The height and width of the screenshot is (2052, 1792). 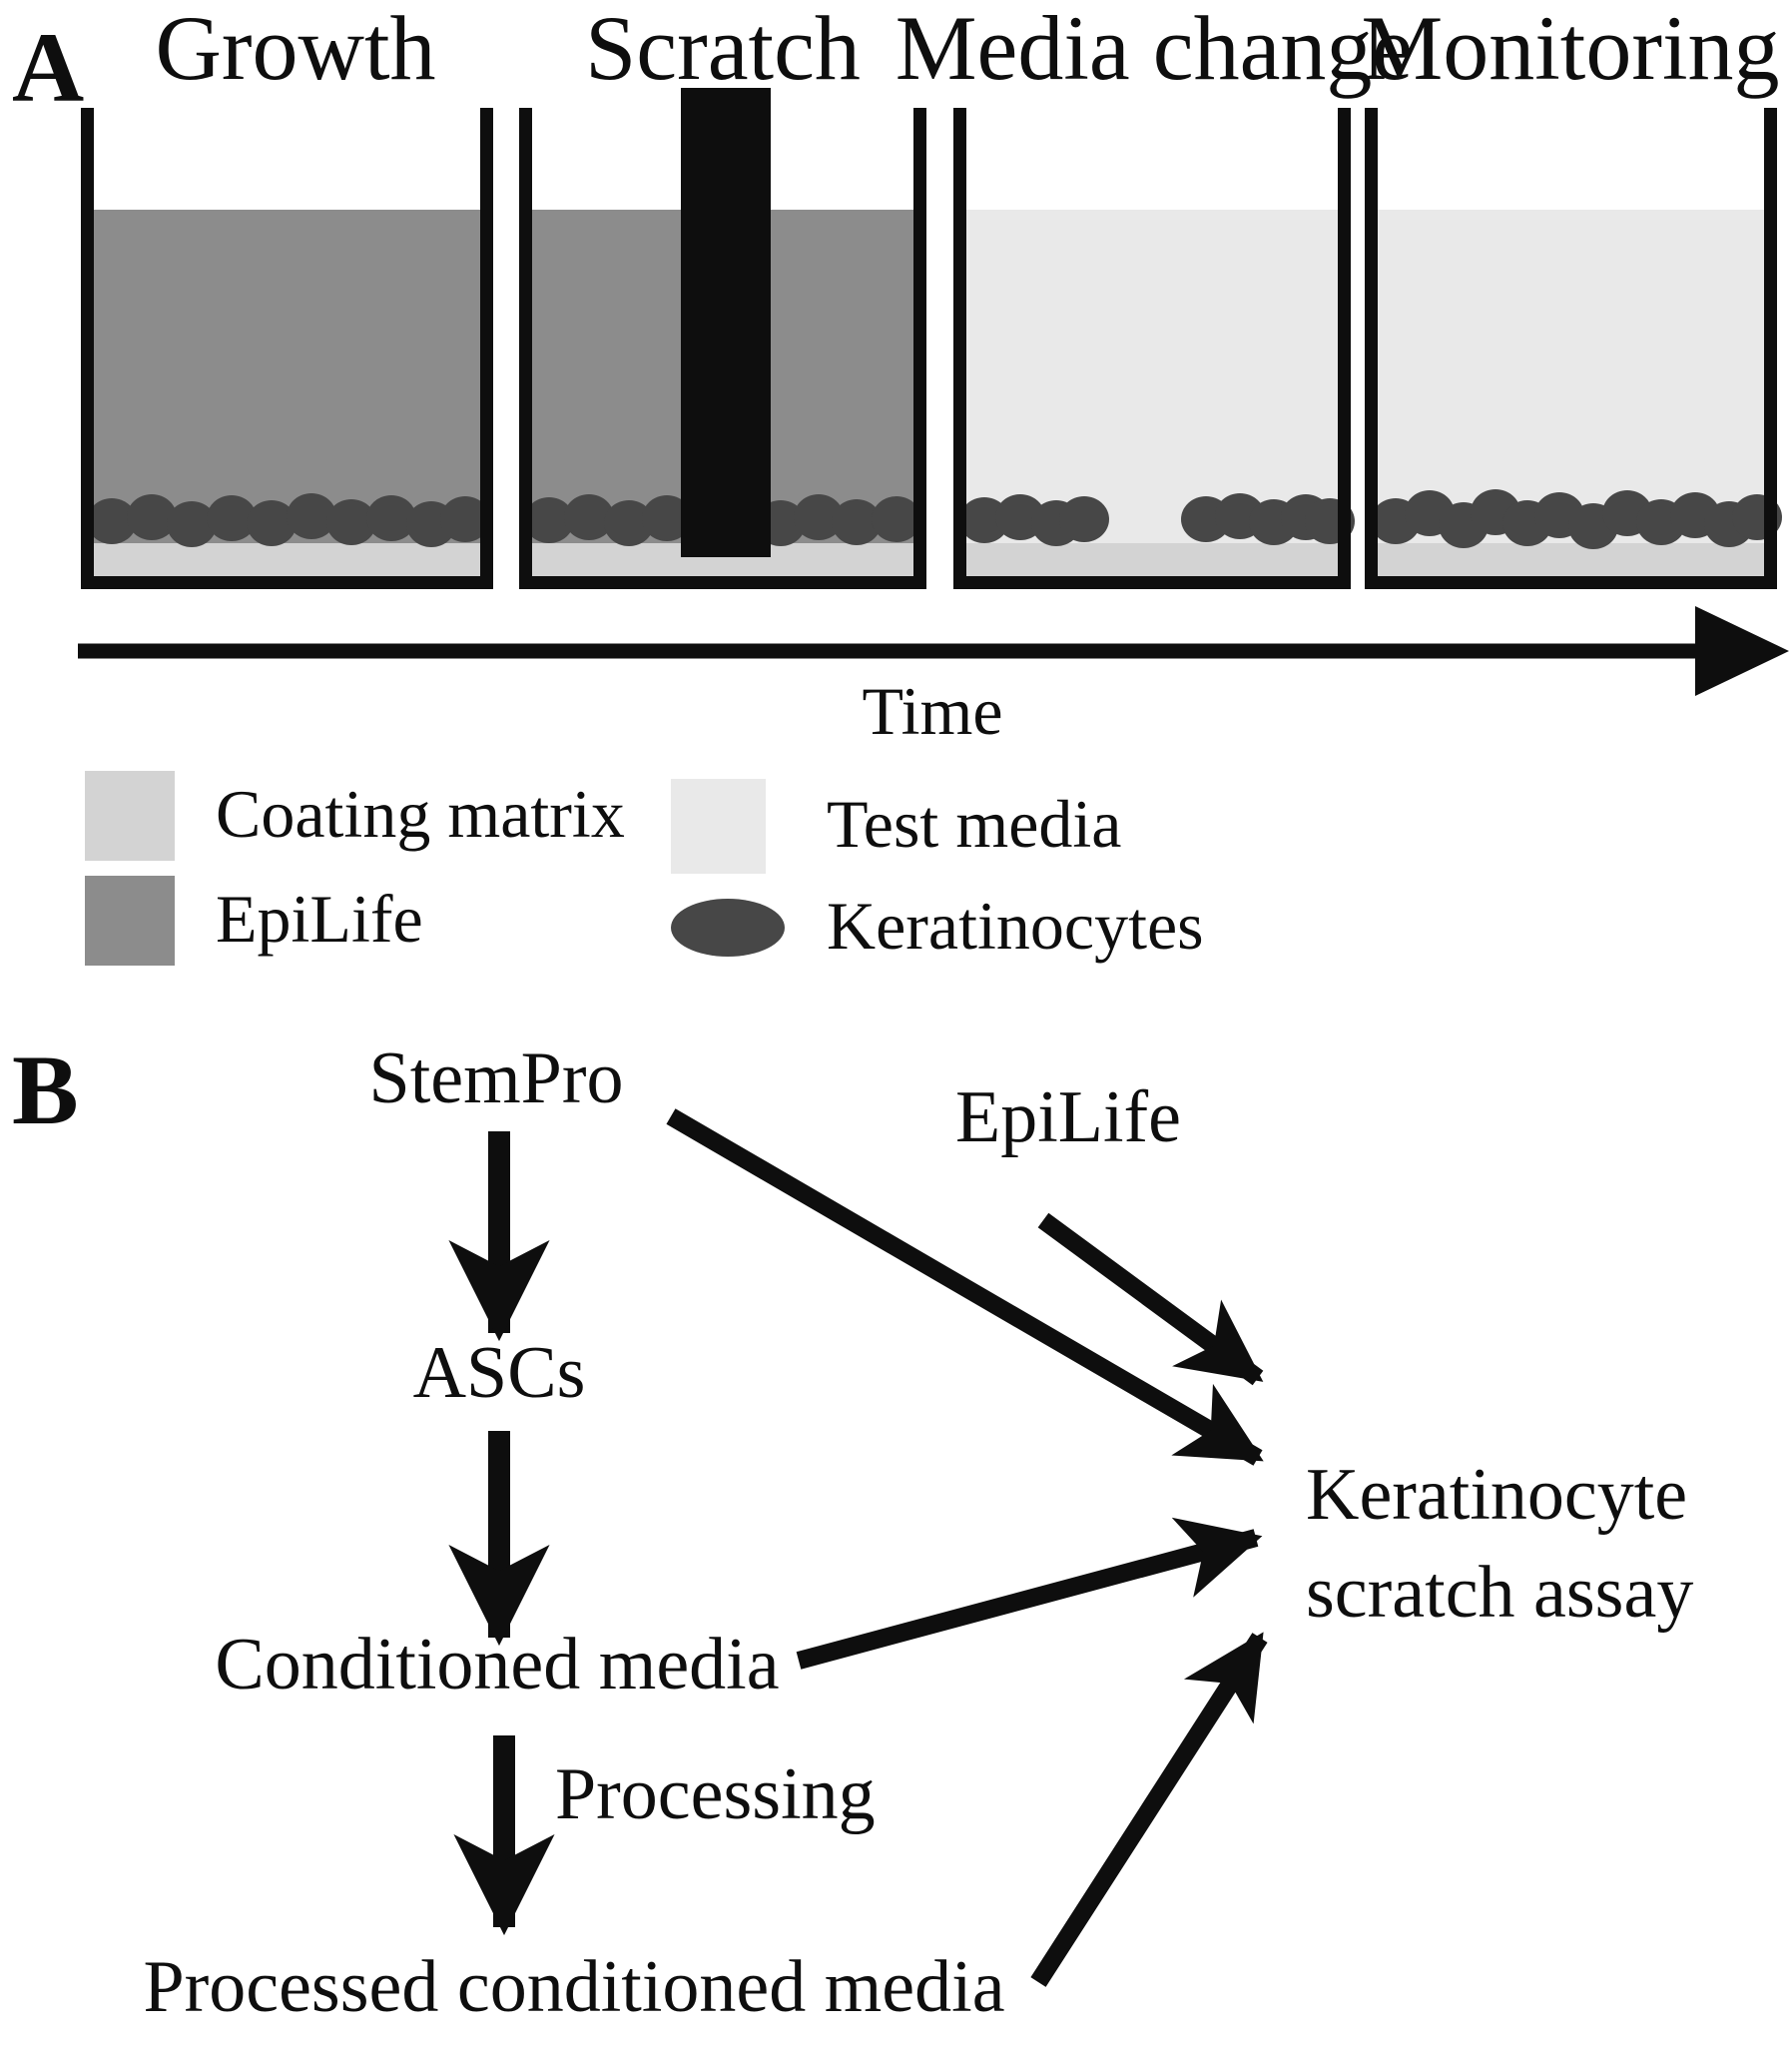 I want to click on keratinocyte-swatch-icon, so click(x=728, y=928).